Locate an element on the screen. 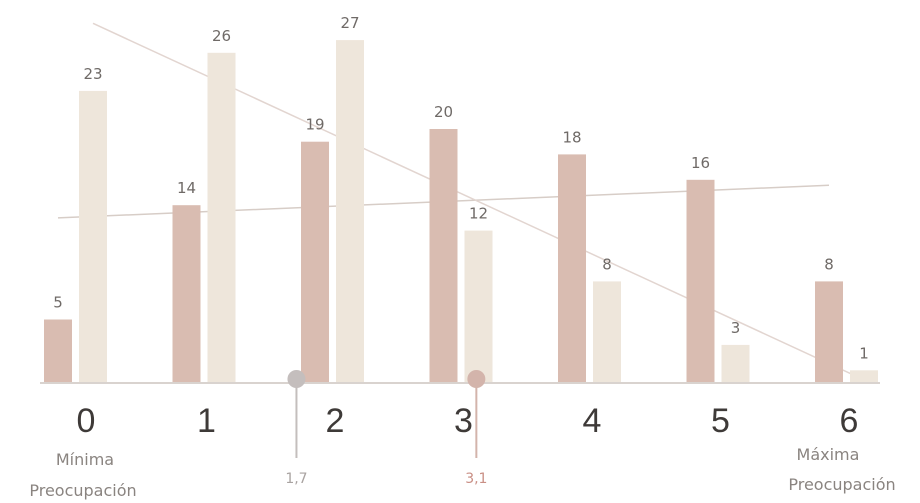 This screenshot has height=503, width=920. category-labels: 0 1 2 3 4 5 6 is located at coordinates (468, 421).